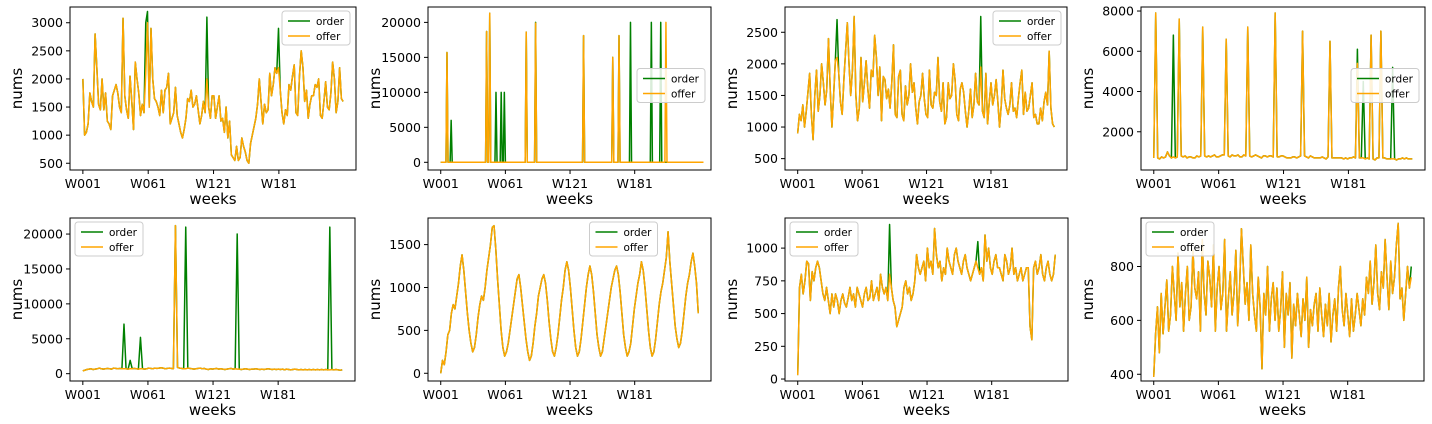 This screenshot has width=1432, height=424. What do you see at coordinates (47, 22) in the screenshot?
I see `y-tick-label: 3000` at bounding box center [47, 22].